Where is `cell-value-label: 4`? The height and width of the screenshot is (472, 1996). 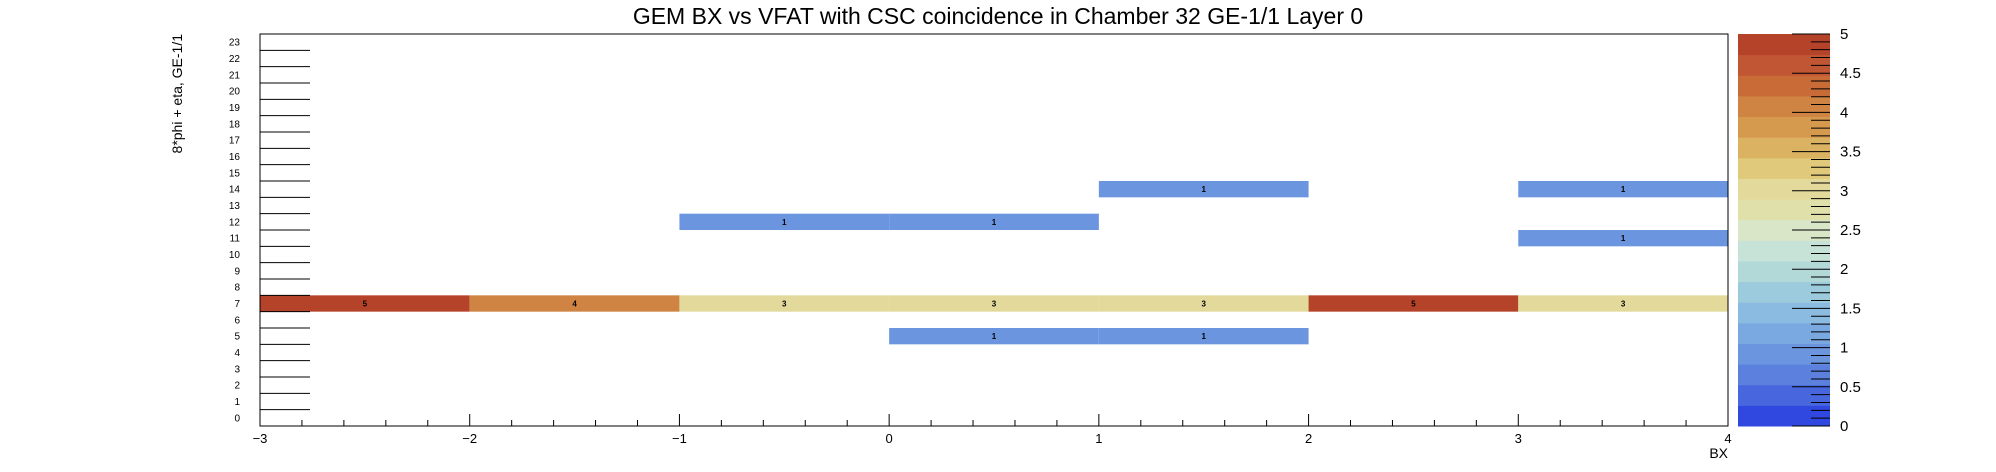 cell-value-label: 4 is located at coordinates (574, 304).